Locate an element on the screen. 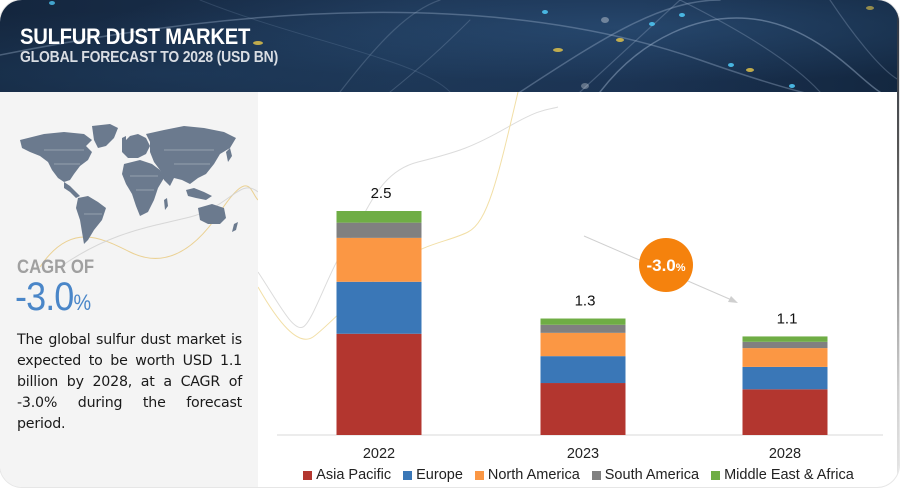 The image size is (900, 488). cagr-number: -3.0 is located at coordinates (44, 297).